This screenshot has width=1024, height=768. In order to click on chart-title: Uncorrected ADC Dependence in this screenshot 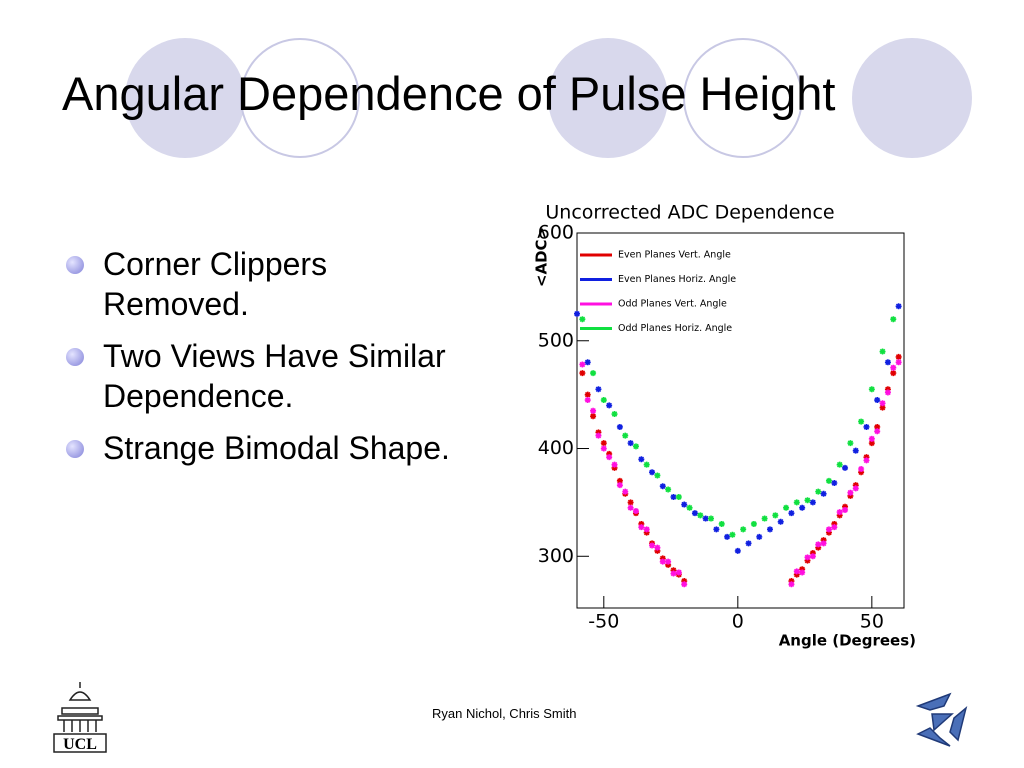, I will do `click(689, 213)`.